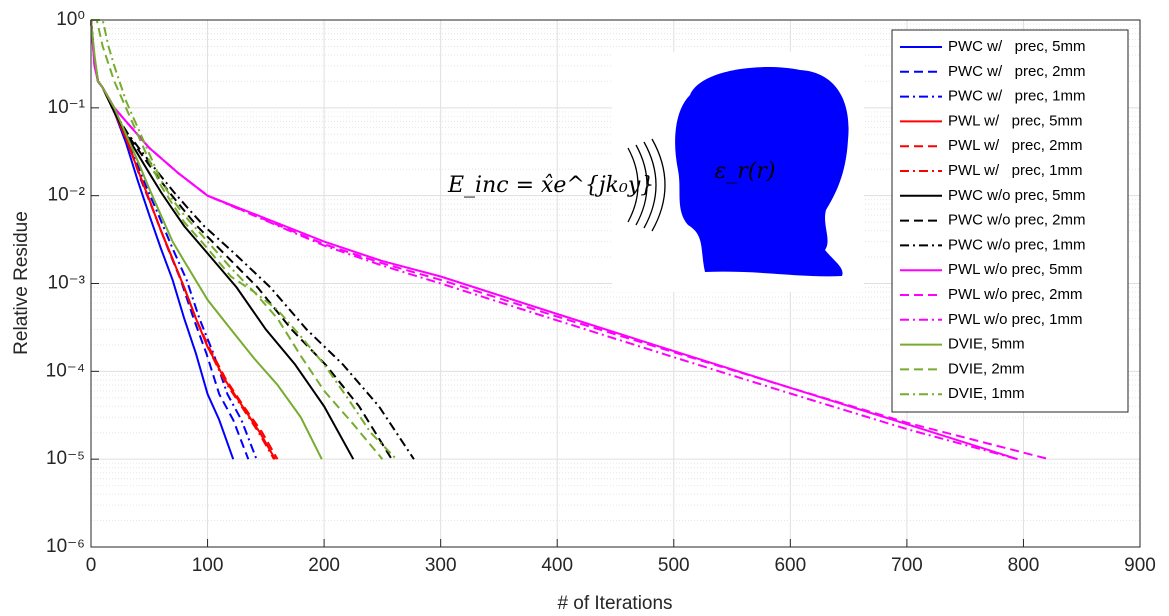 The width and height of the screenshot is (1169, 616). What do you see at coordinates (1017, 195) in the screenshot?
I see `legend-entry: PWC w/o prec, 5mm` at bounding box center [1017, 195].